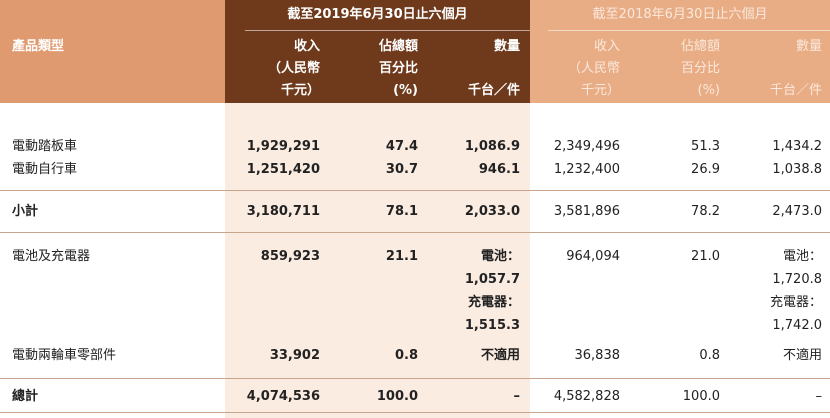 The image size is (830, 418). What do you see at coordinates (401, 146) in the screenshot?
I see `cell-pct-2019: 47.4` at bounding box center [401, 146].